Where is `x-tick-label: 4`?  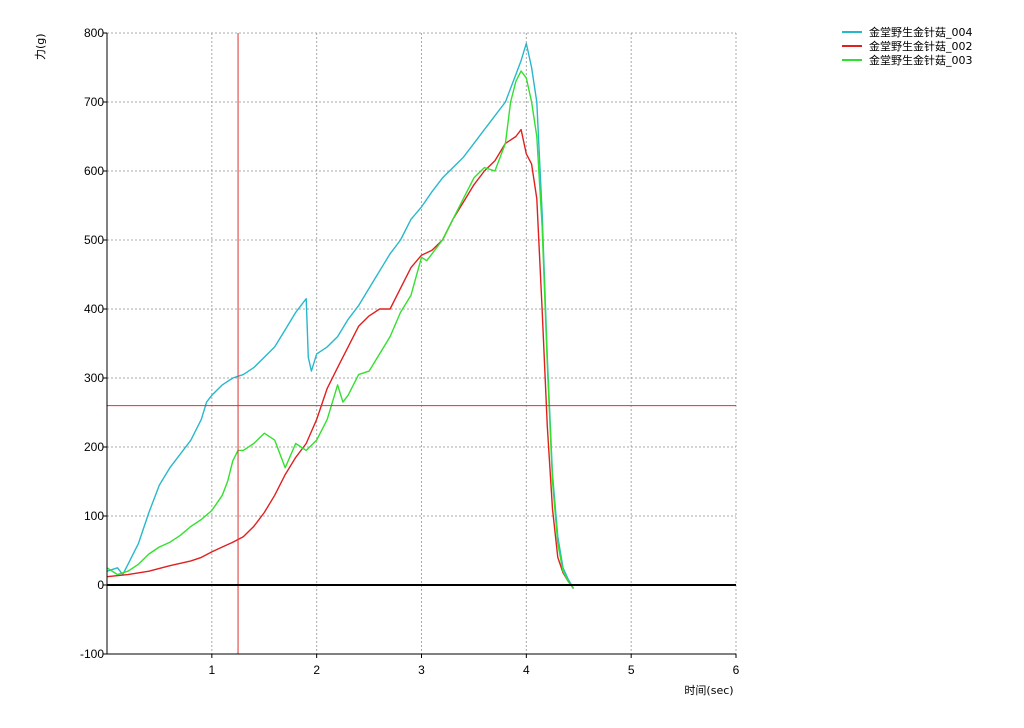
x-tick-label: 4 is located at coordinates (526, 670).